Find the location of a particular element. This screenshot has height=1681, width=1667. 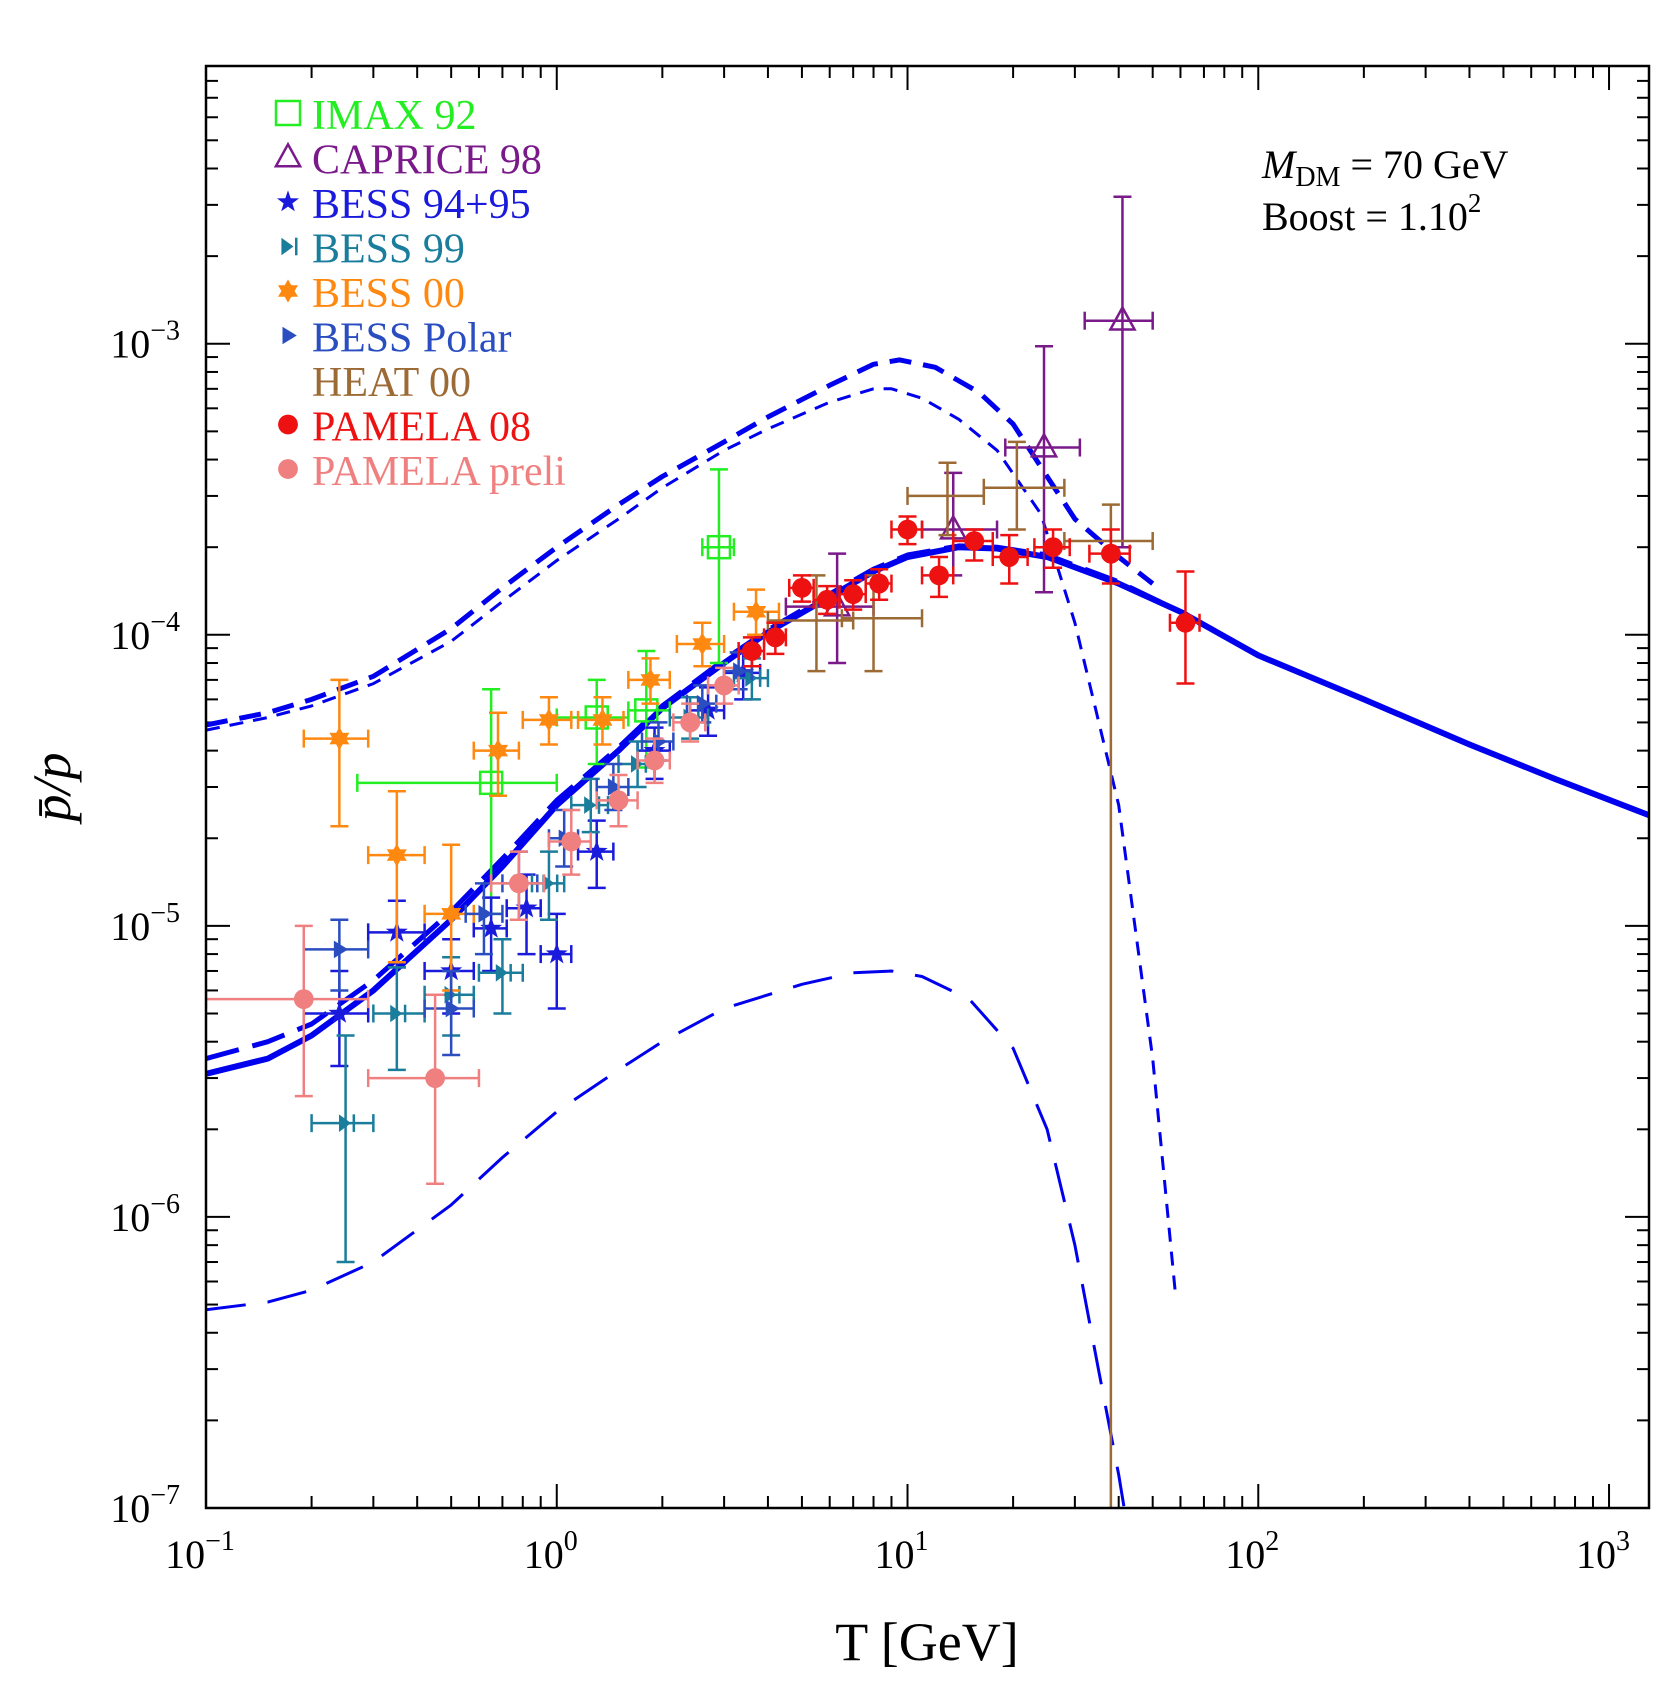

y-tick-label: 10⁻⁵ is located at coordinates (145, 923).